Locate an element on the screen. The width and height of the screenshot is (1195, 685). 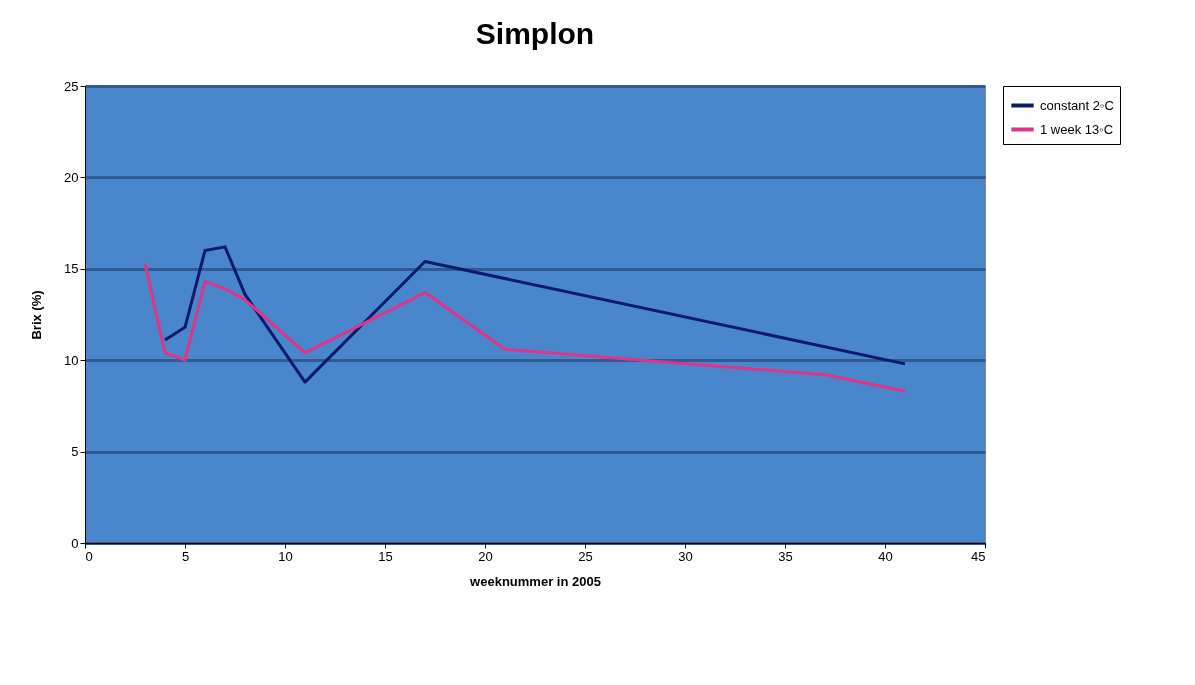
x-tick-label: 30 is located at coordinates (685, 556).